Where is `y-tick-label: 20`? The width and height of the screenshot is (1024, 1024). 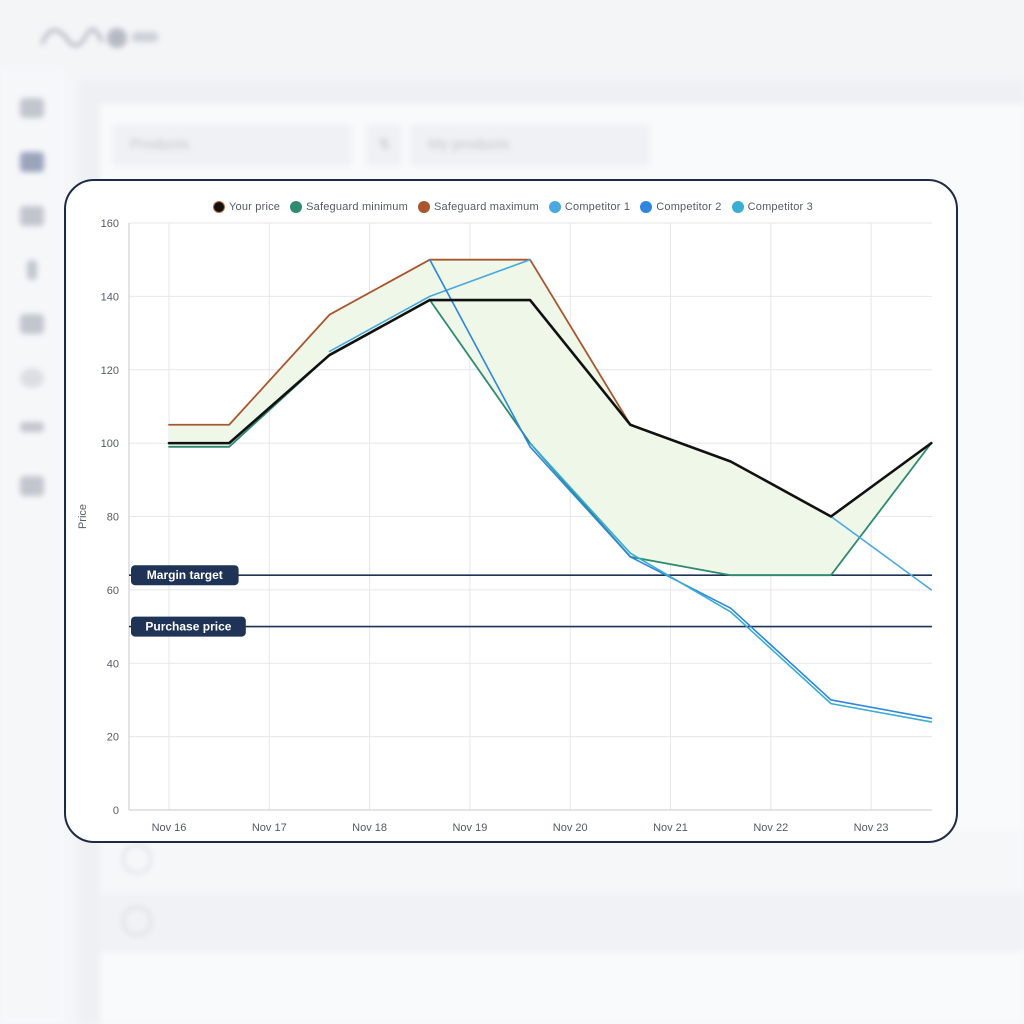 y-tick-label: 20 is located at coordinates (113, 738).